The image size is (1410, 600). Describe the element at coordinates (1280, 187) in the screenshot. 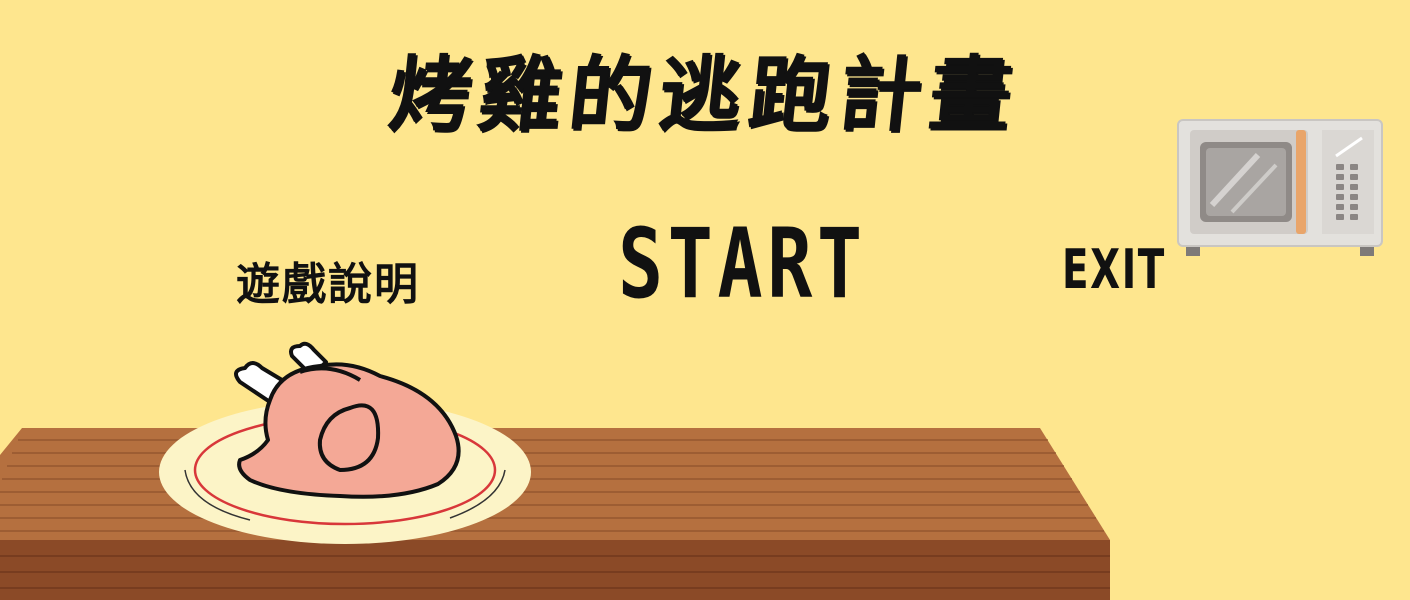

I see `microwave-oven` at that location.